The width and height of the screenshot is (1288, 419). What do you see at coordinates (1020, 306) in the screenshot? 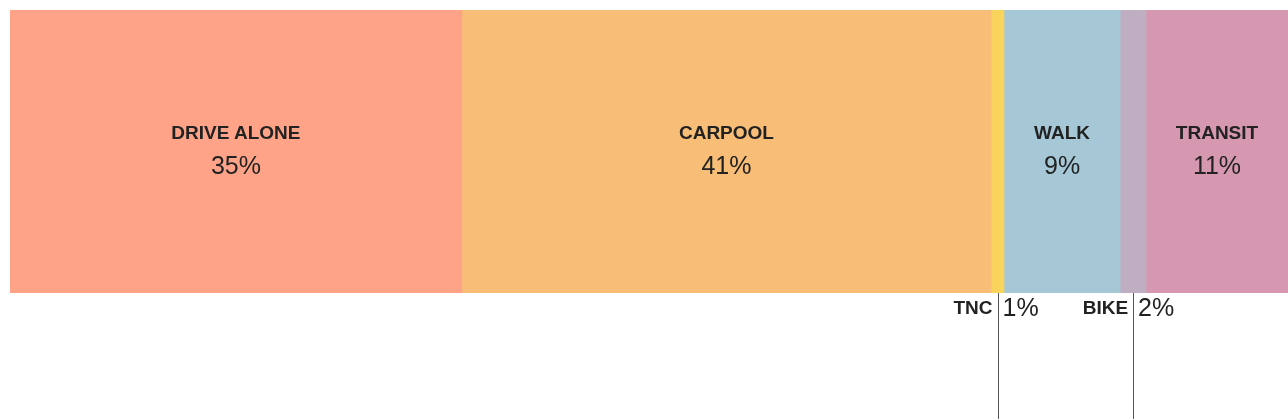
I see `data-label: 1%` at bounding box center [1020, 306].